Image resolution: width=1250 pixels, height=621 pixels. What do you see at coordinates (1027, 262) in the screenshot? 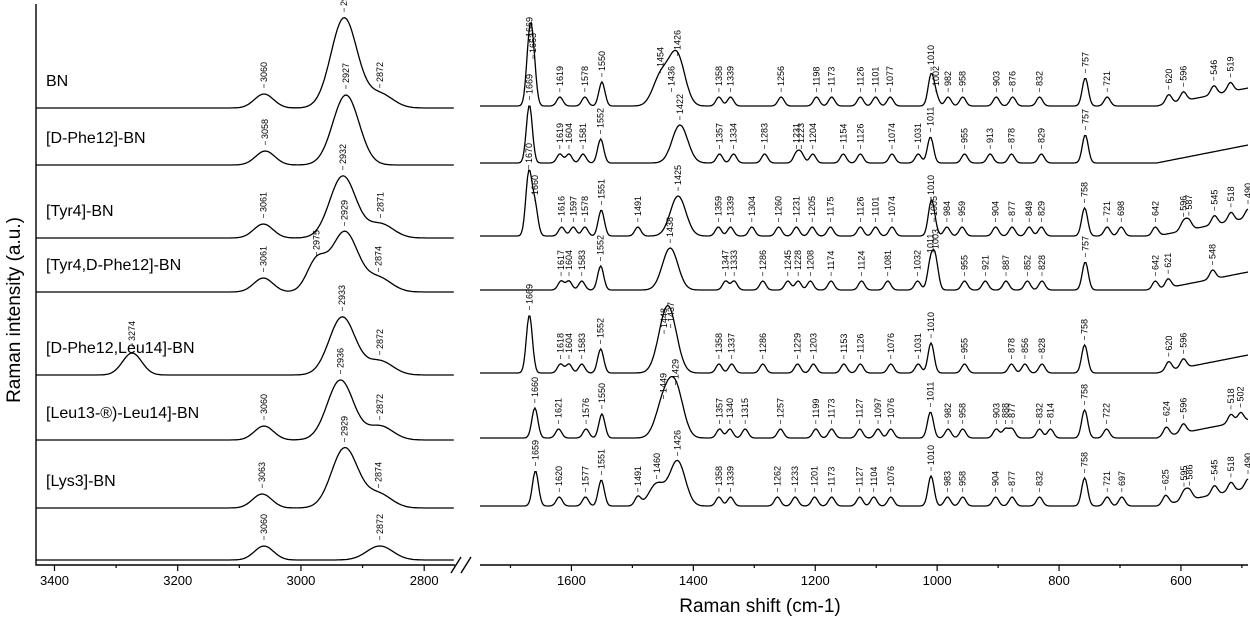
I see `peak-label: 852` at bounding box center [1027, 262].